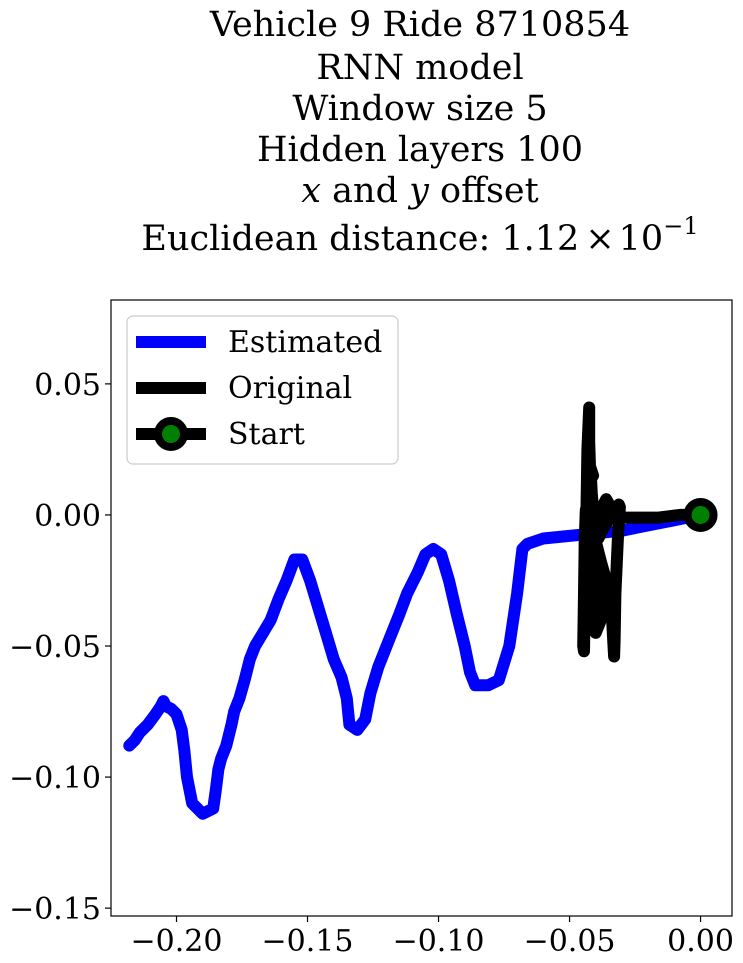 The height and width of the screenshot is (963, 743). What do you see at coordinates (67, 516) in the screenshot?
I see `y-tick-label: 0.00` at bounding box center [67, 516].